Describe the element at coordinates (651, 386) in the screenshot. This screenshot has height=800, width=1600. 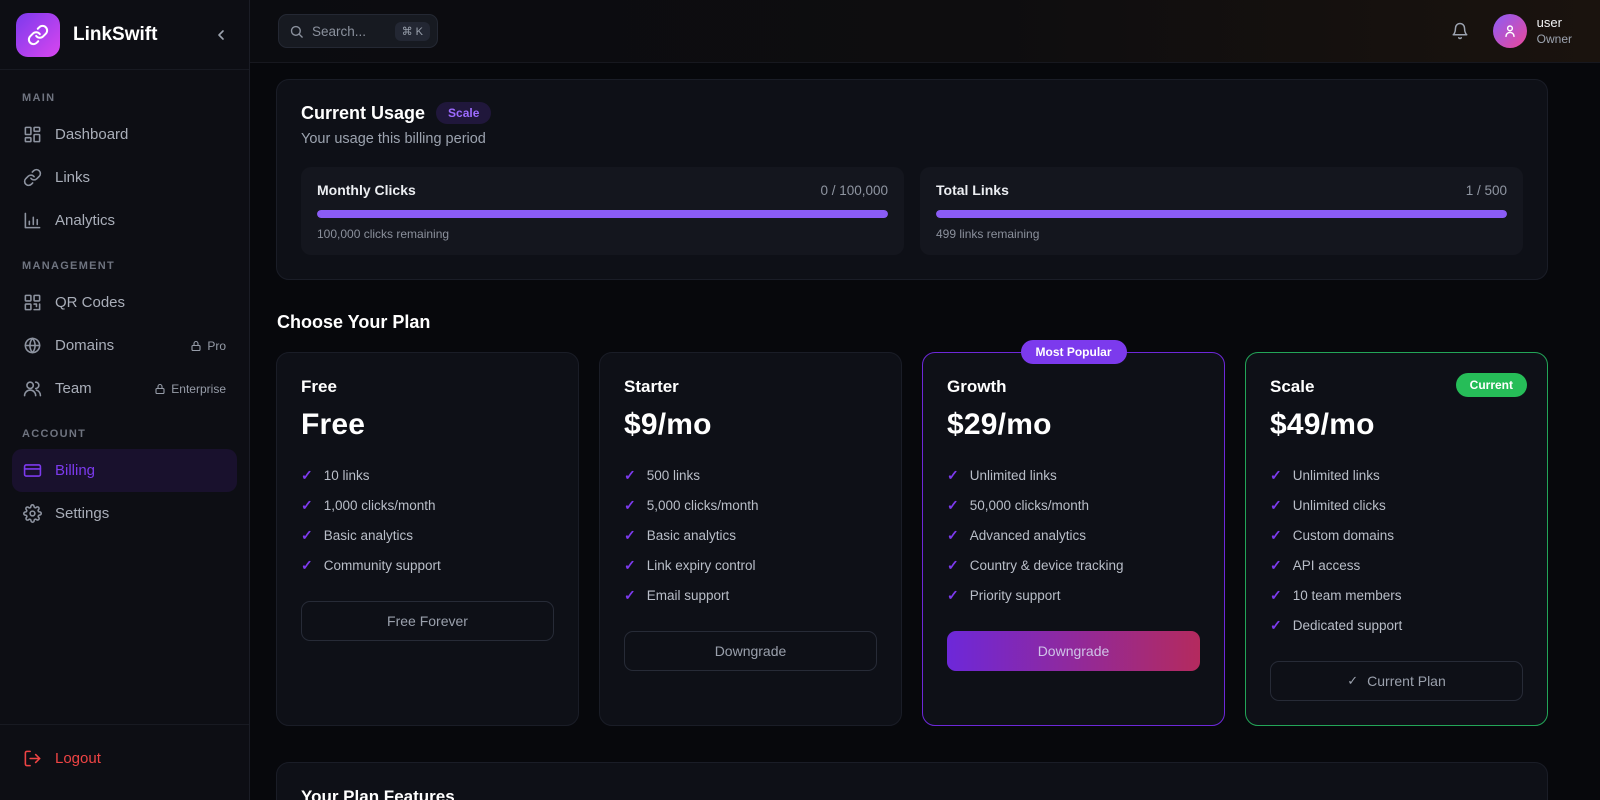
I see `plan-name: Starter` at that location.